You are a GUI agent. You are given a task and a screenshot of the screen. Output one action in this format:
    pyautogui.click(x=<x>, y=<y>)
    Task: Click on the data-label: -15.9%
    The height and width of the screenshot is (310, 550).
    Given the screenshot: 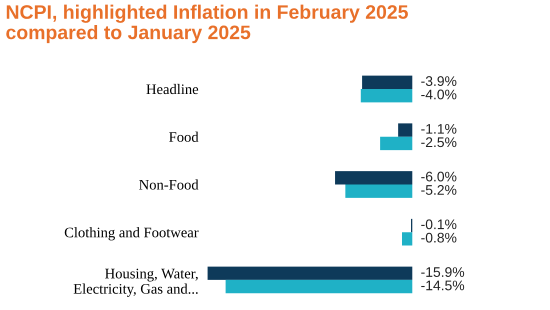 What is the action you would take?
    pyautogui.click(x=442, y=272)
    